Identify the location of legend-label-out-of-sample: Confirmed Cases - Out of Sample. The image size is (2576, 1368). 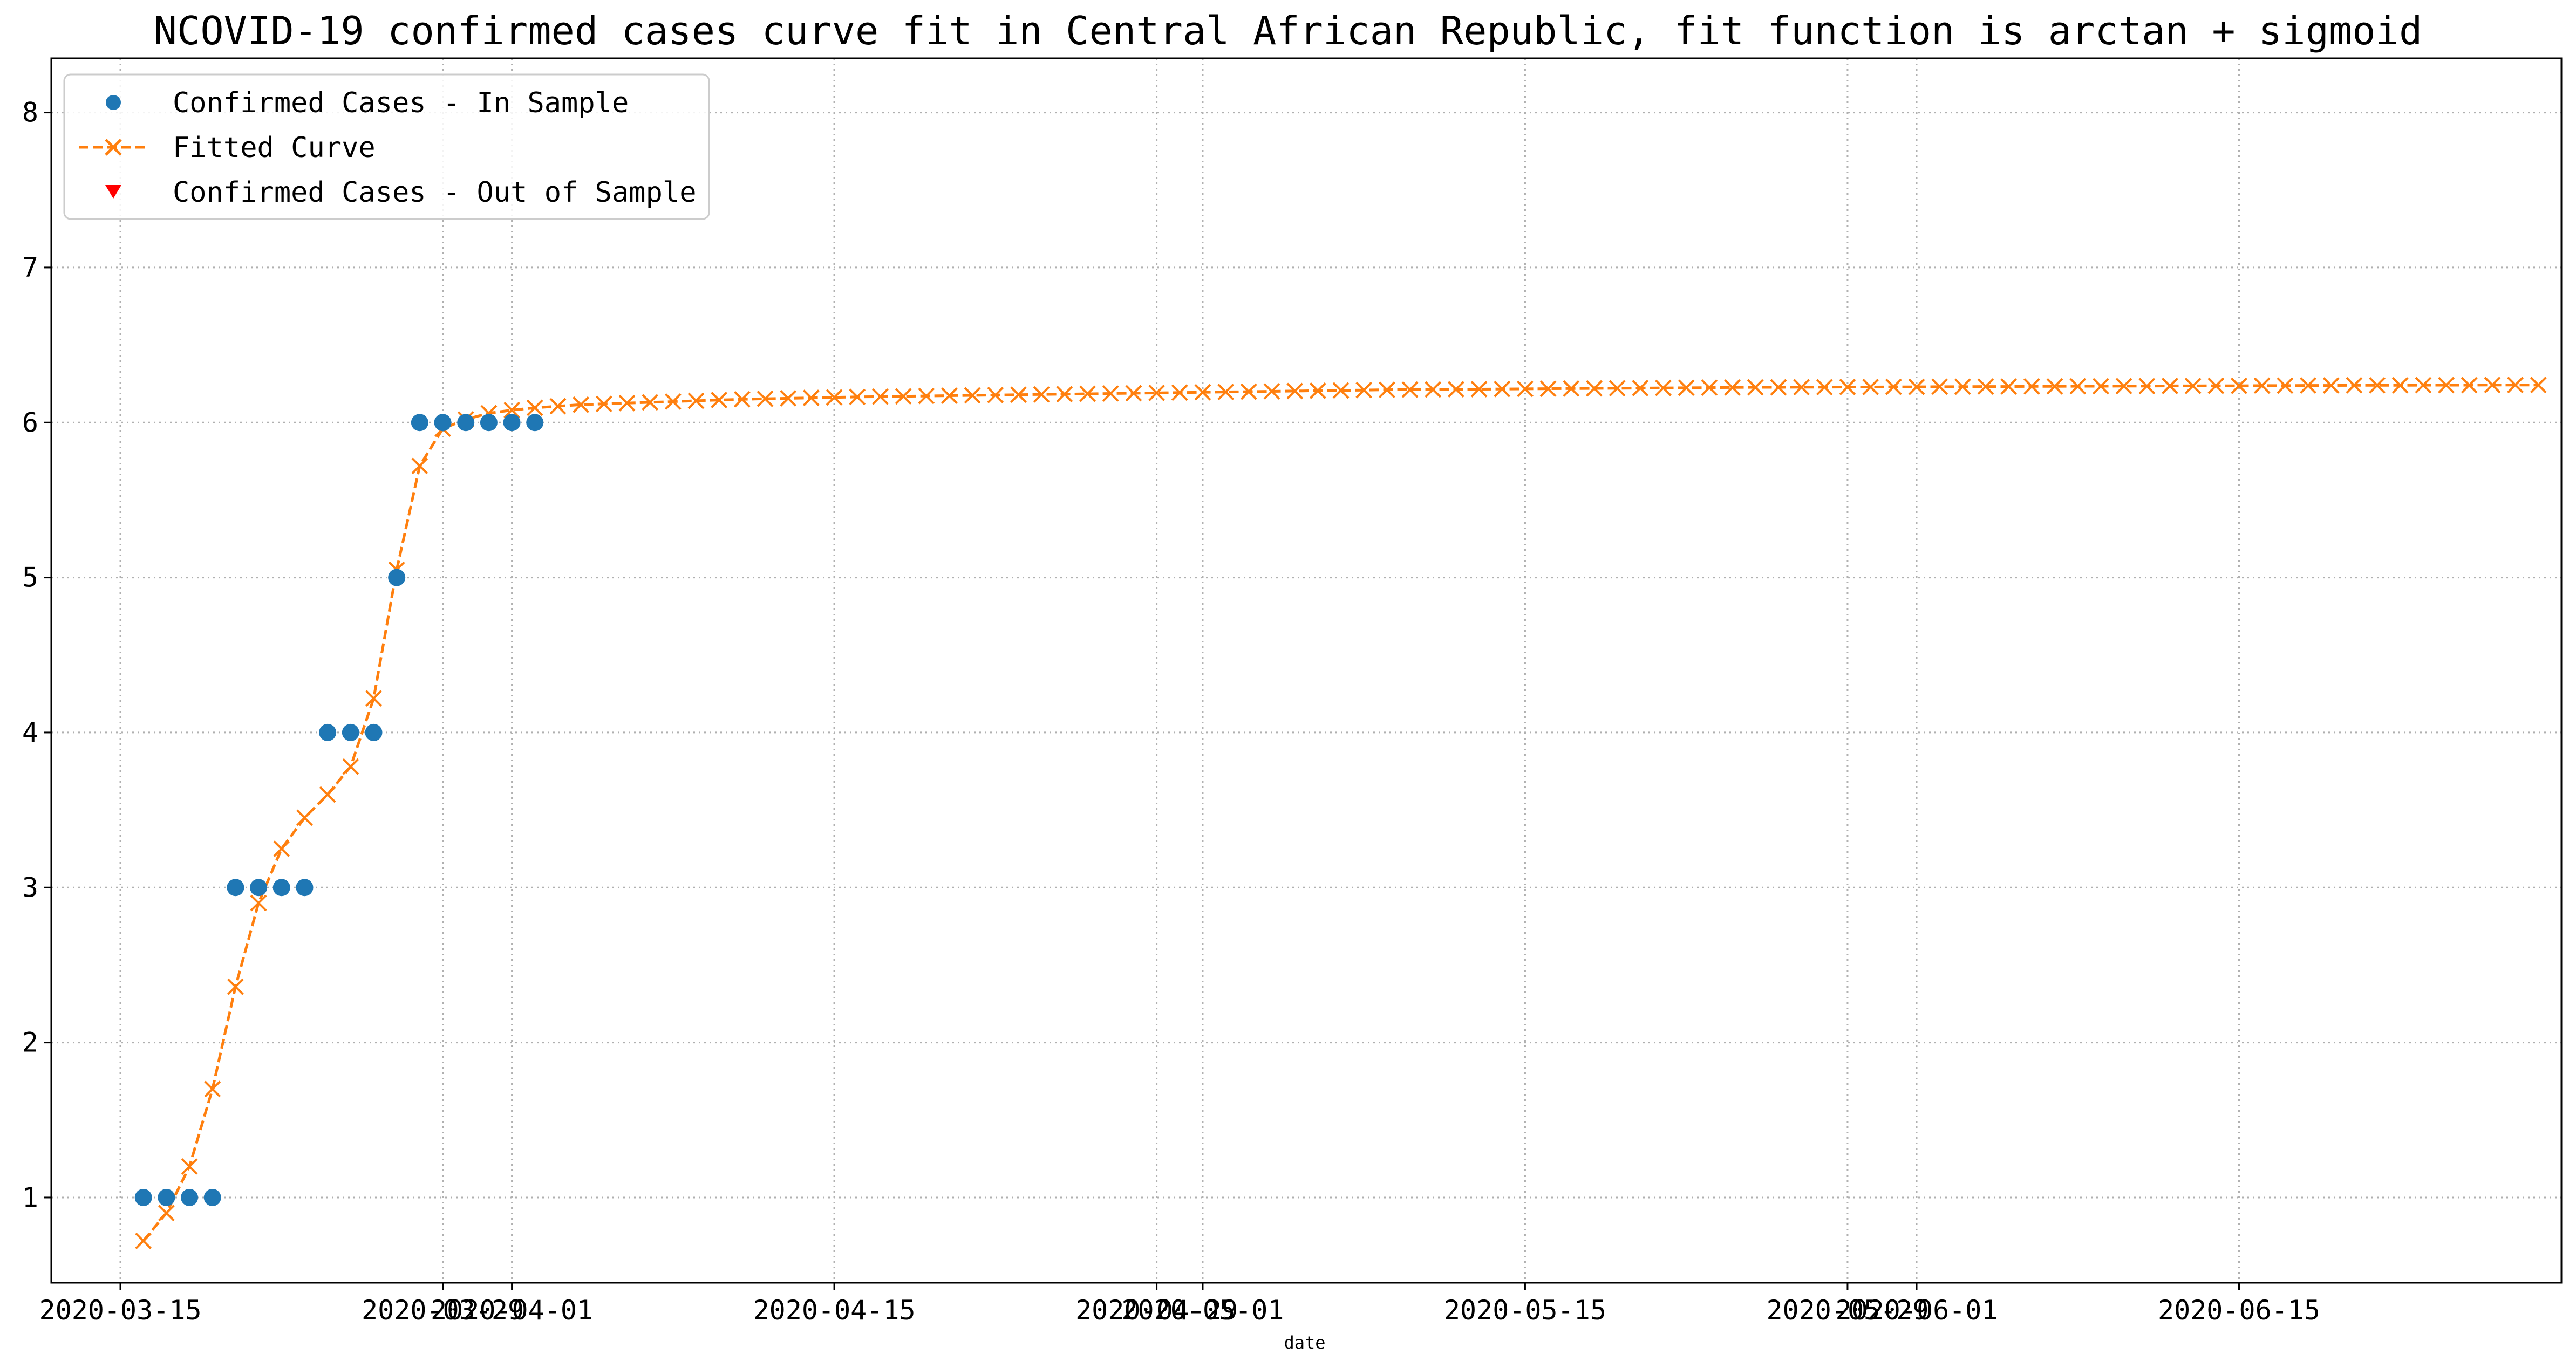
(435, 192).